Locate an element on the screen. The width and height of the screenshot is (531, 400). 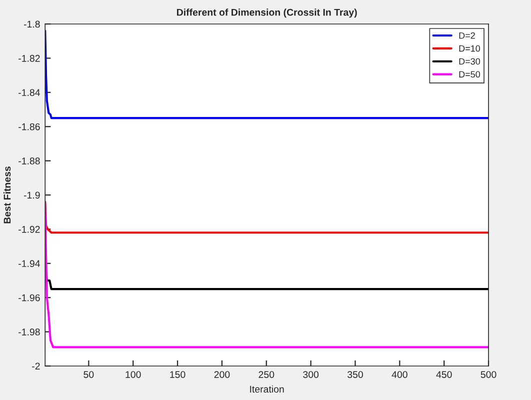
x-tick-label: 100 is located at coordinates (133, 374).